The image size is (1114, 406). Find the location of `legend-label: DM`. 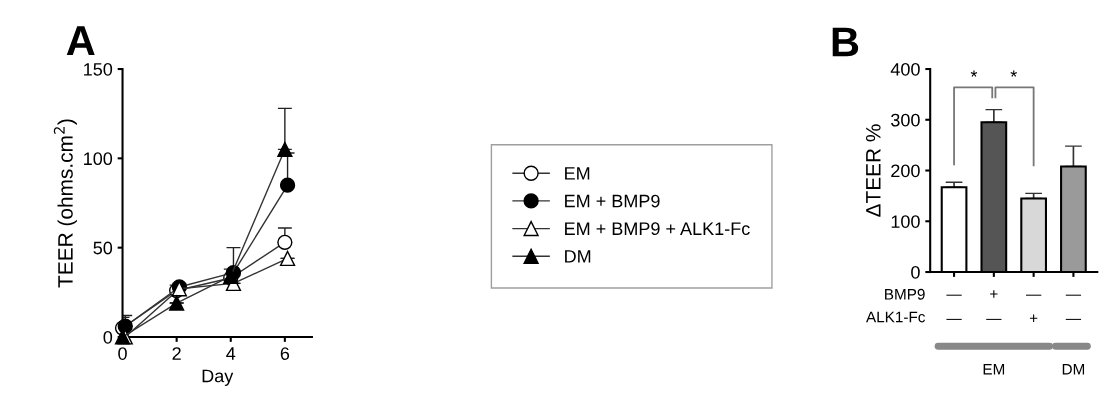

legend-label: DM is located at coordinates (578, 256).